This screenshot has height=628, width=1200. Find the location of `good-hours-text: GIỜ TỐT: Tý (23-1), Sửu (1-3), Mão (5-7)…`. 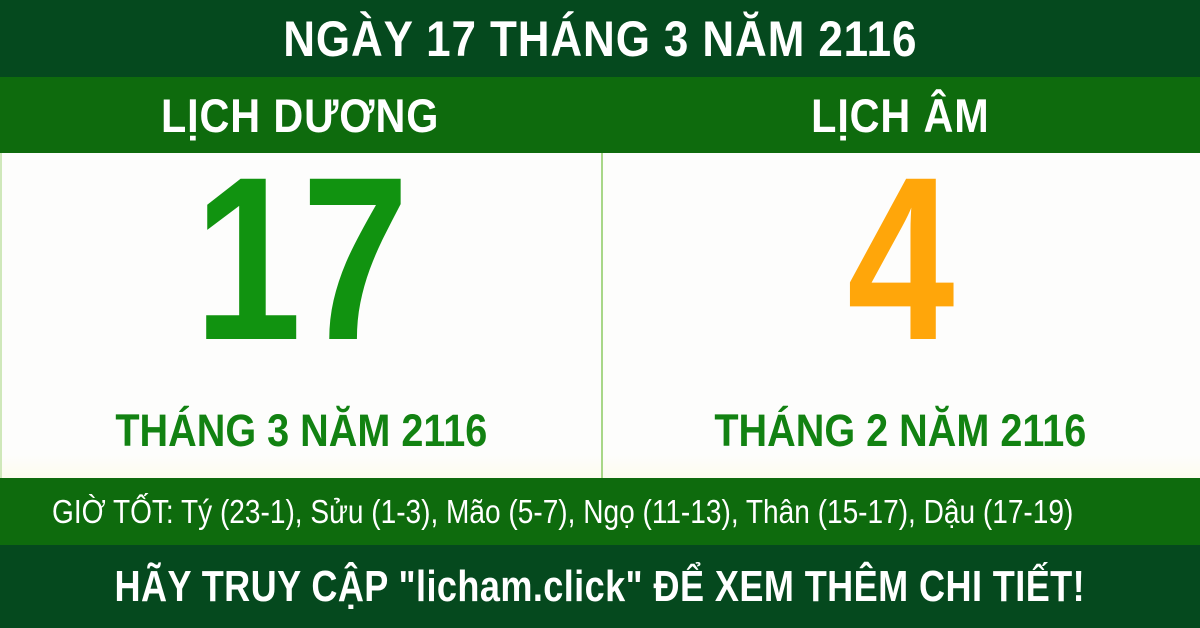

good-hours-text: GIỜ TỐT: Tý (23-1), Sửu (1-3), Mão (5-7)… is located at coordinates (563, 511).